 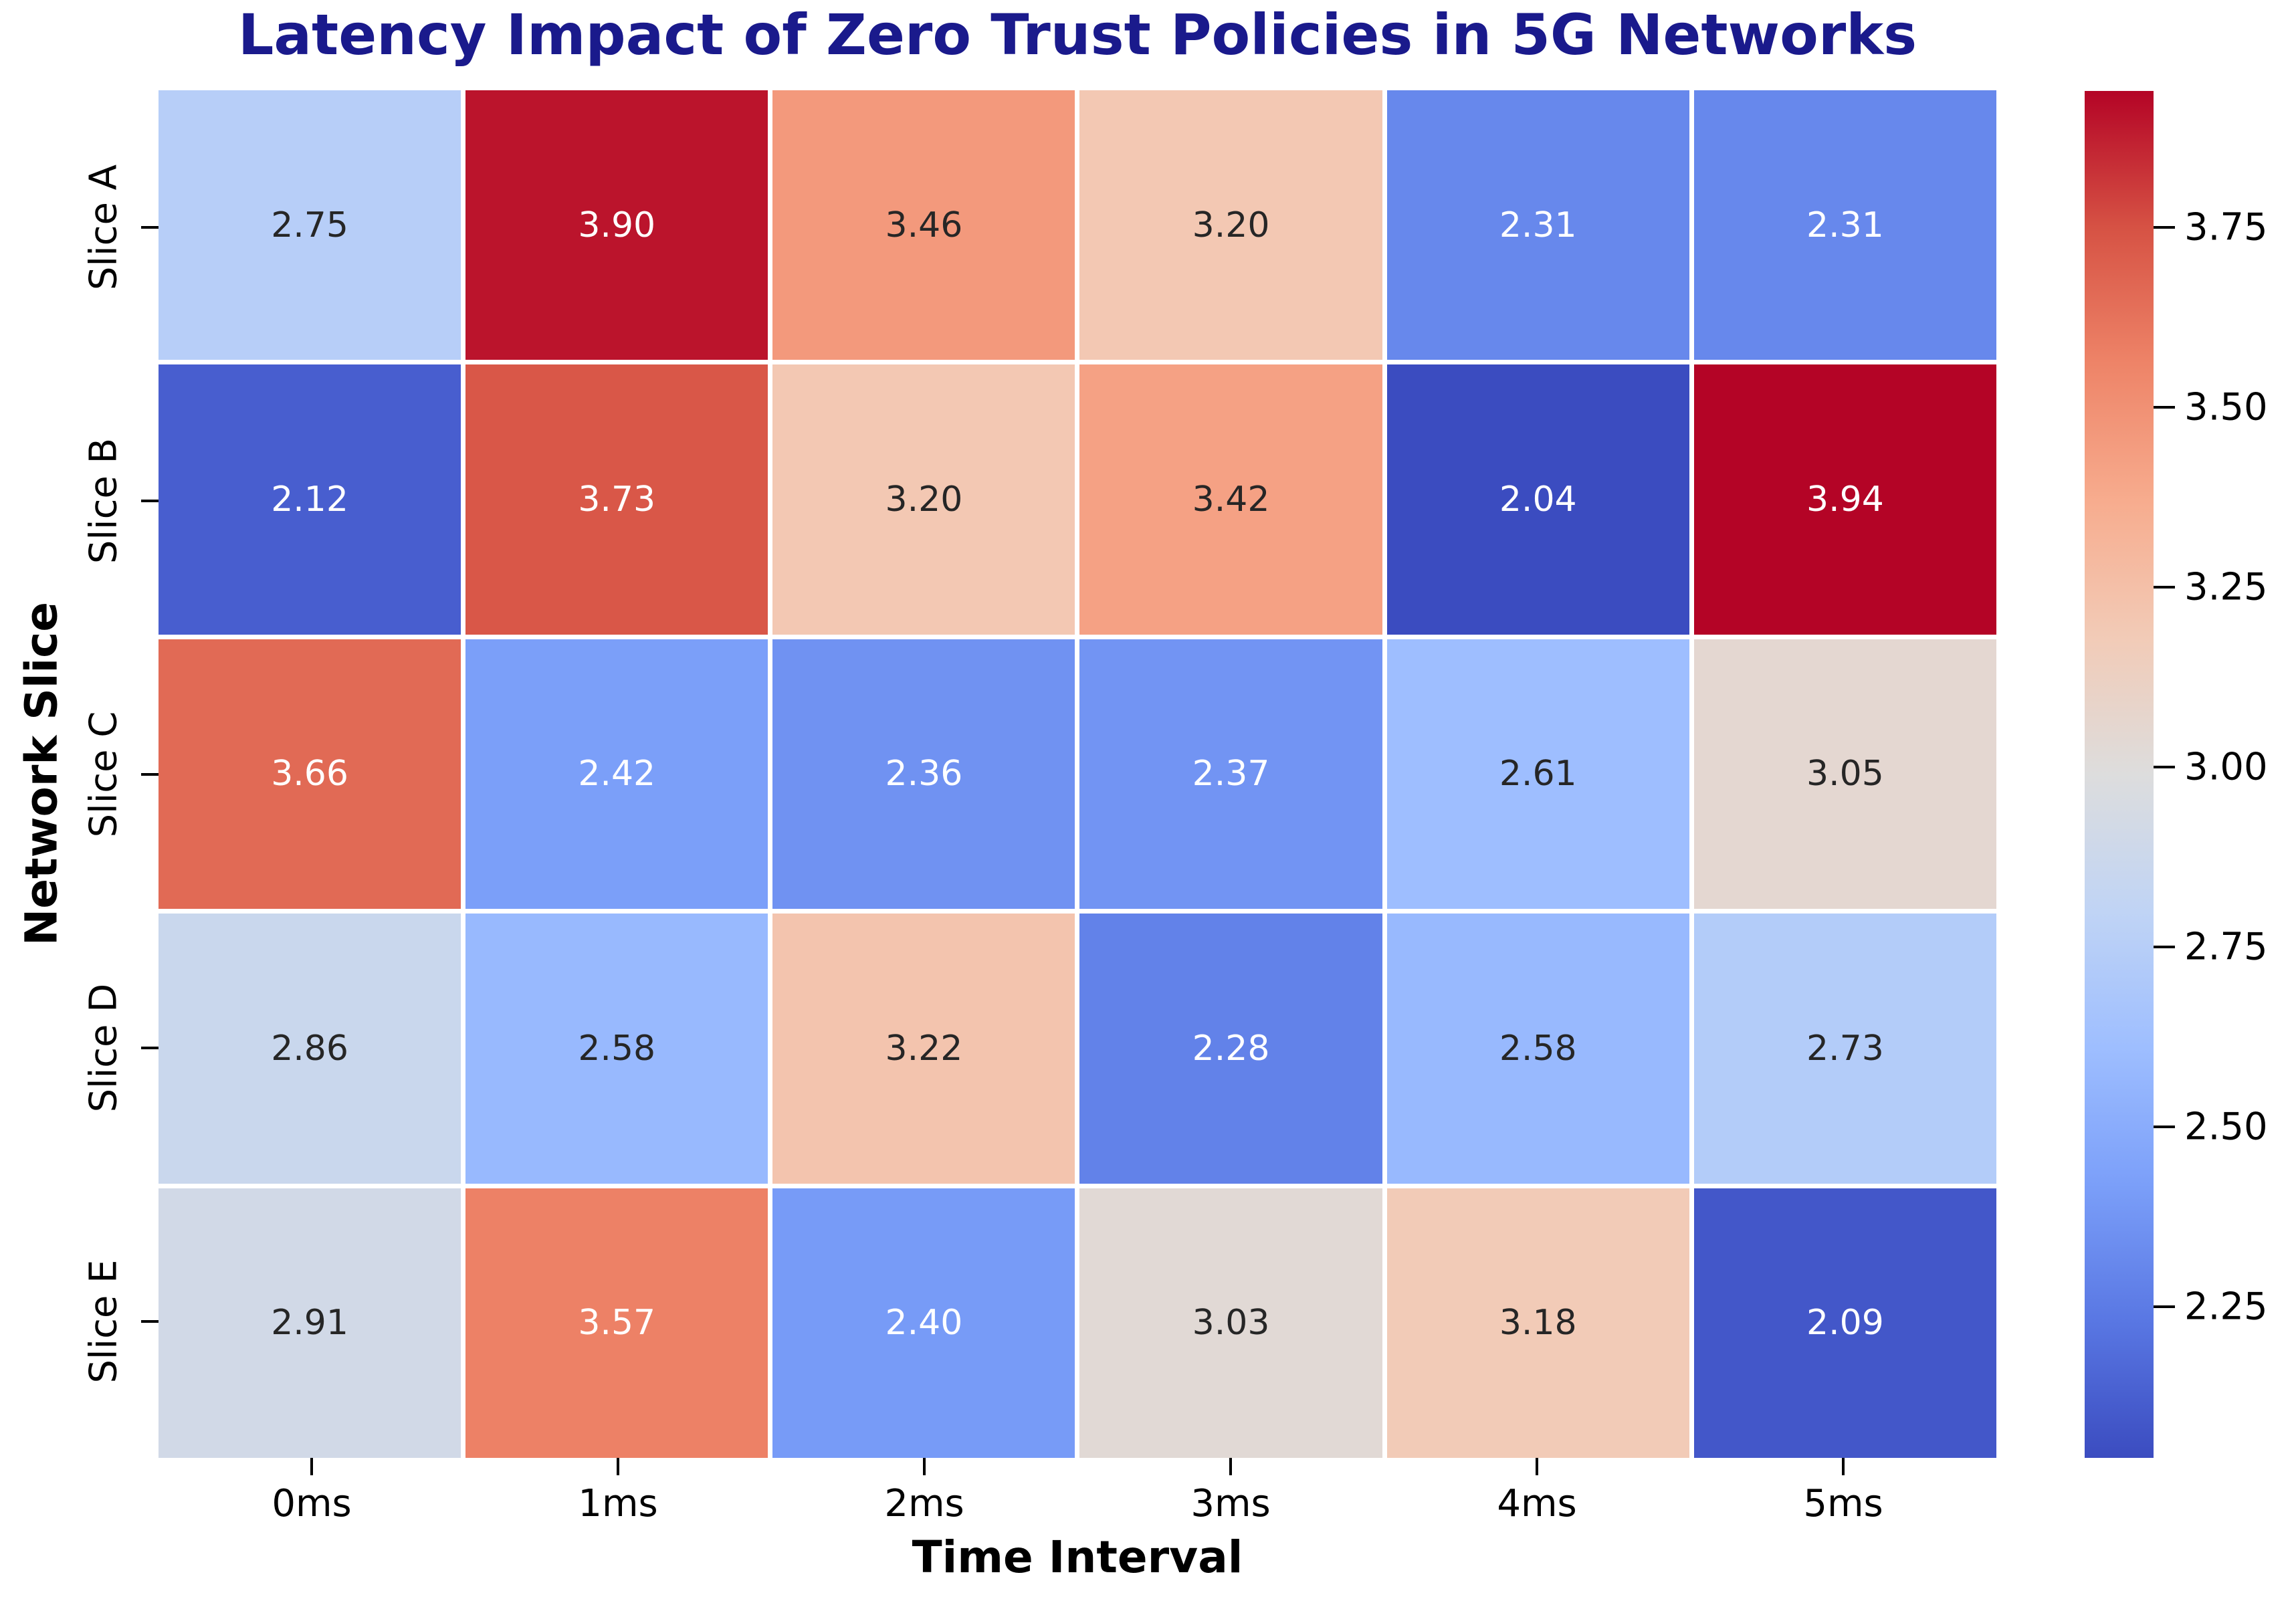 What do you see at coordinates (616, 225) in the screenshot?
I see `heatmap-cell: 3.90` at bounding box center [616, 225].